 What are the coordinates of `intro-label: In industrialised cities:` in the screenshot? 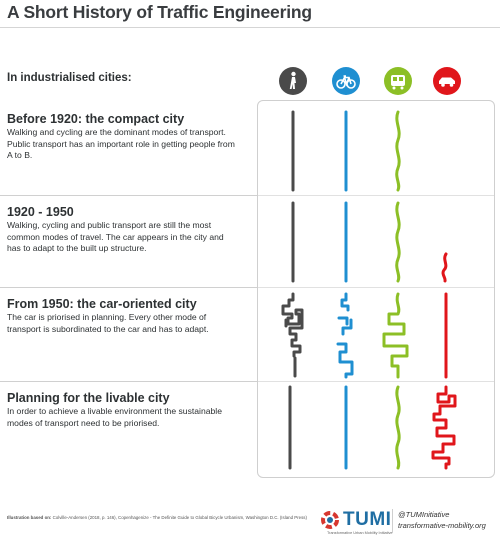 It's located at (69, 78).